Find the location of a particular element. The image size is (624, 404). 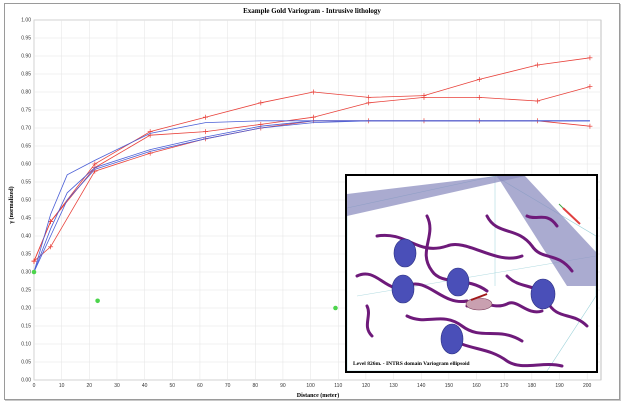

point-group is located at coordinates (184, 290).